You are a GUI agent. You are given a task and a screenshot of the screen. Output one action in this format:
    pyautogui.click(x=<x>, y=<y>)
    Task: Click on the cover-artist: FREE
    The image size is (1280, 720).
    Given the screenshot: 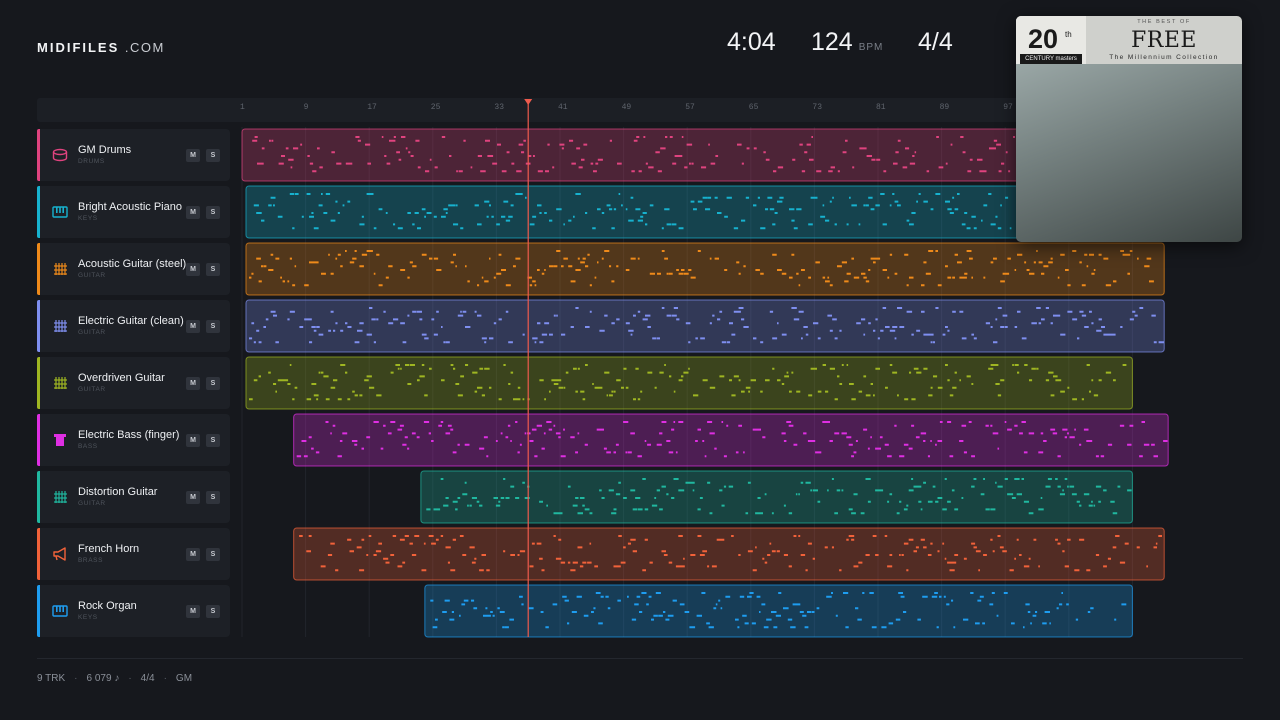 What is the action you would take?
    pyautogui.click(x=1164, y=40)
    